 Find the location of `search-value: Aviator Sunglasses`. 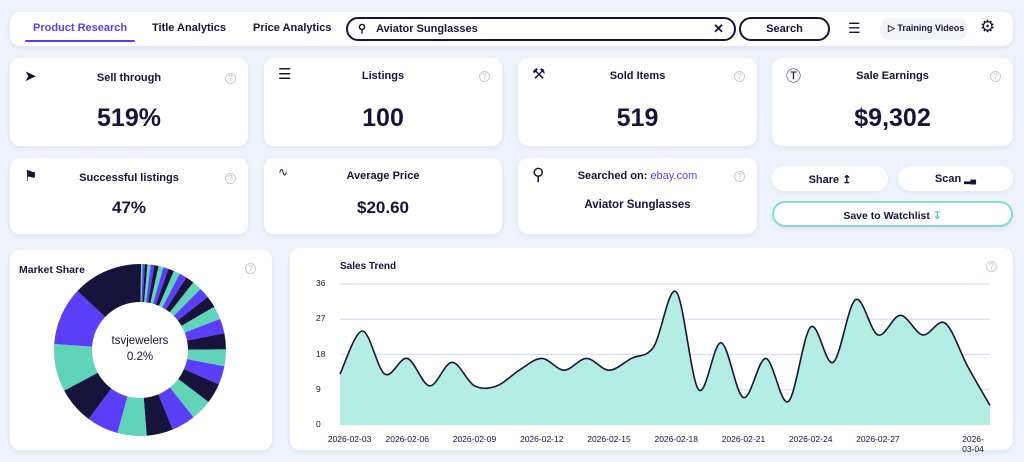

search-value: Aviator Sunglasses is located at coordinates (427, 29).